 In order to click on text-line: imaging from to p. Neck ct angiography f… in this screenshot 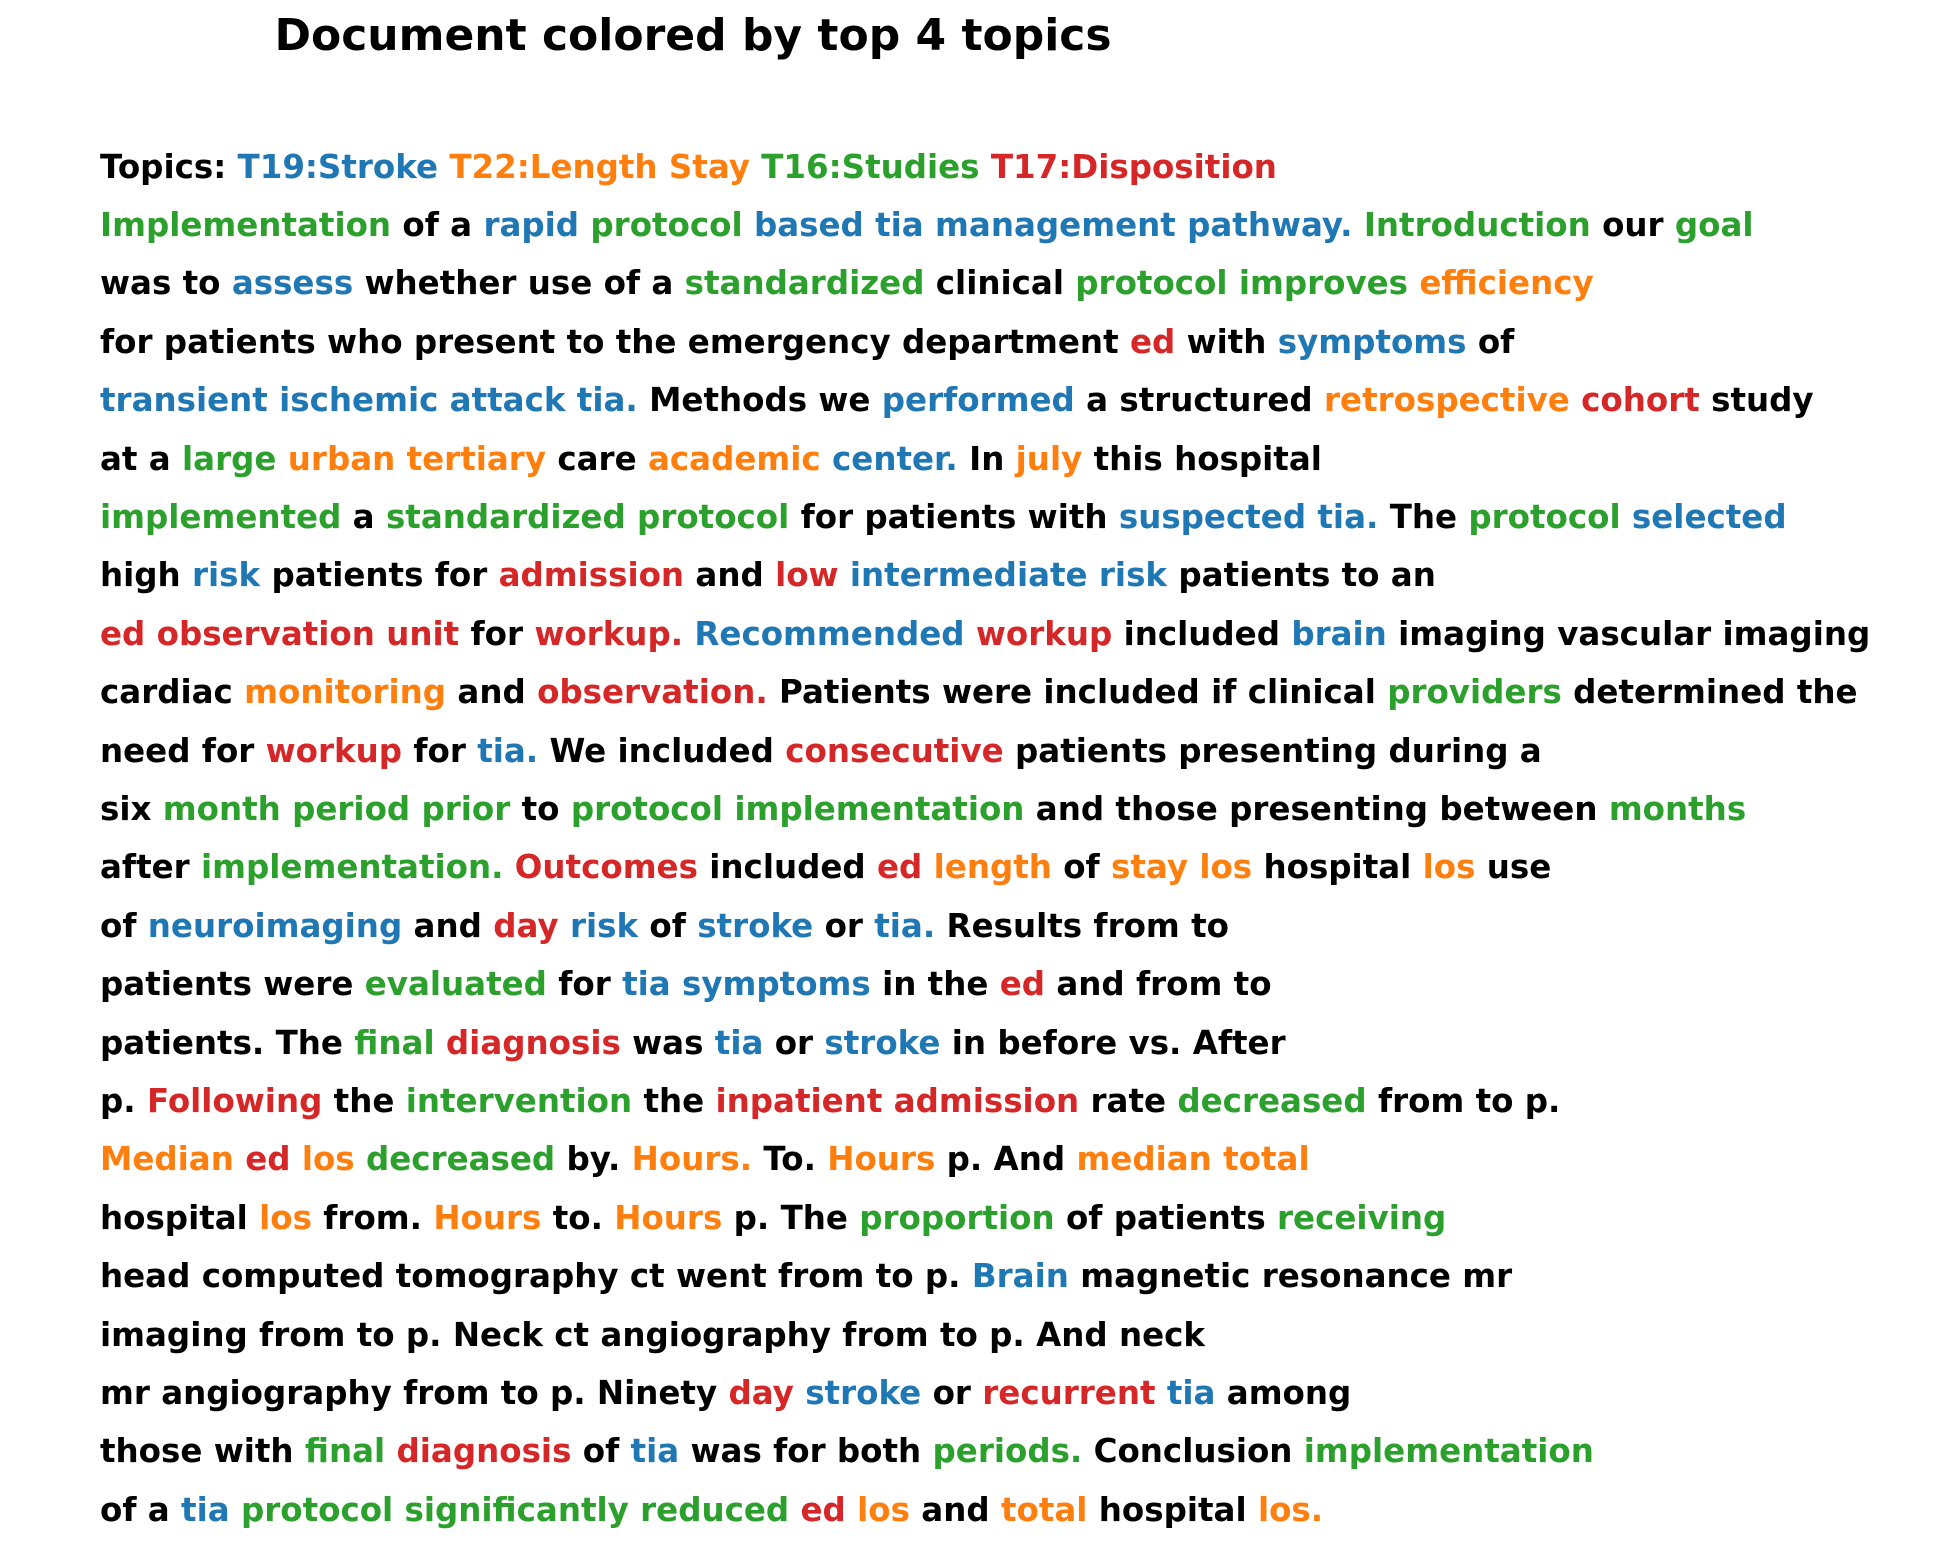, I will do `click(652, 1335)`.